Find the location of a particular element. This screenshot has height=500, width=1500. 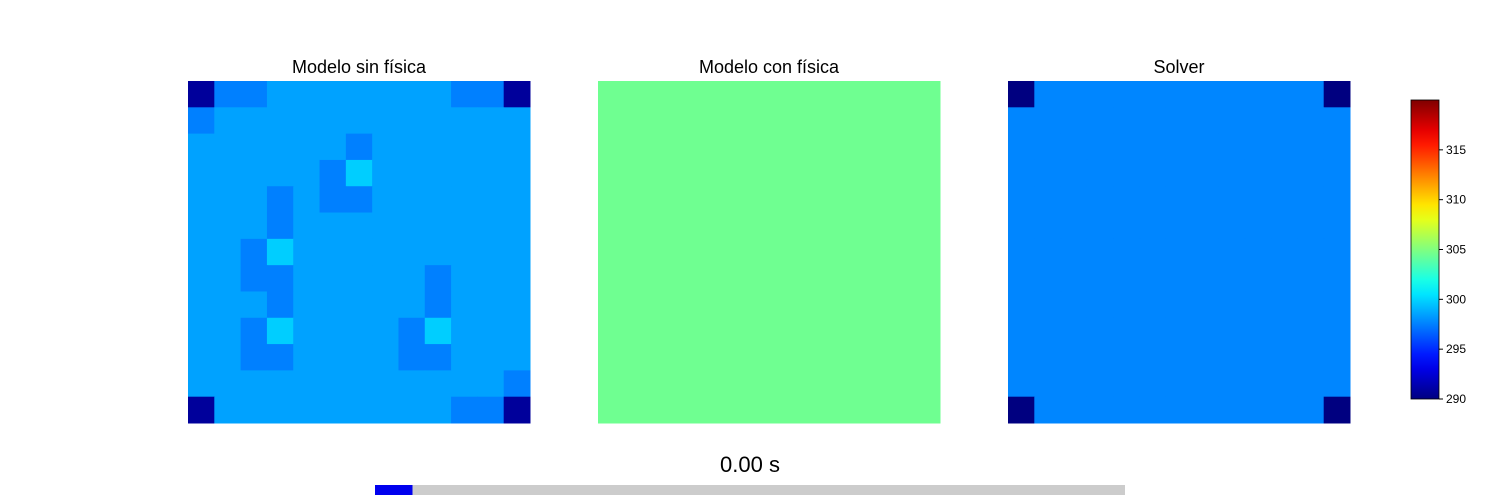

progress-track is located at coordinates (750, 490).